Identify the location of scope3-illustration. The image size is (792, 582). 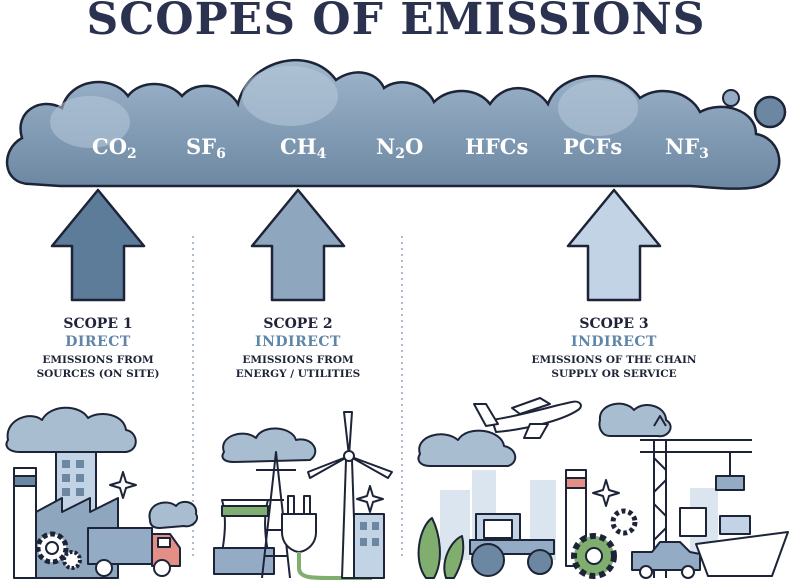
(603, 488).